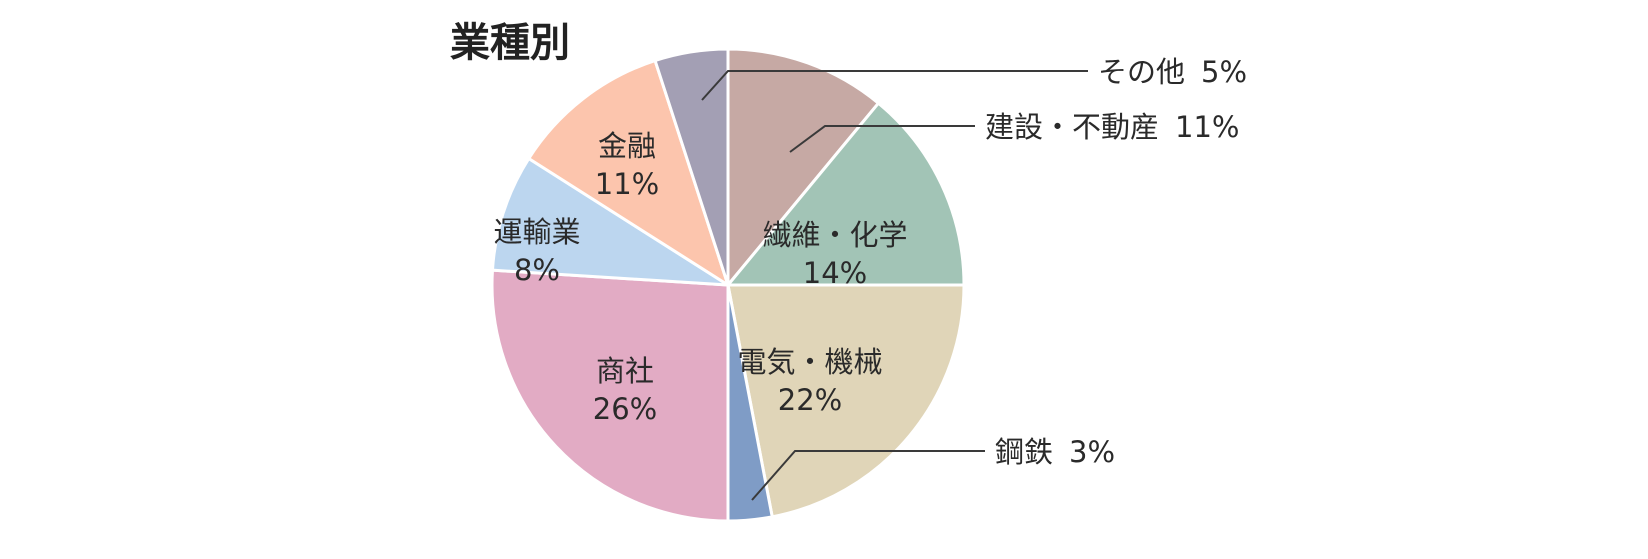 This screenshot has height=559, width=1648. What do you see at coordinates (537, 270) in the screenshot?
I see `slice-label-value: 8%` at bounding box center [537, 270].